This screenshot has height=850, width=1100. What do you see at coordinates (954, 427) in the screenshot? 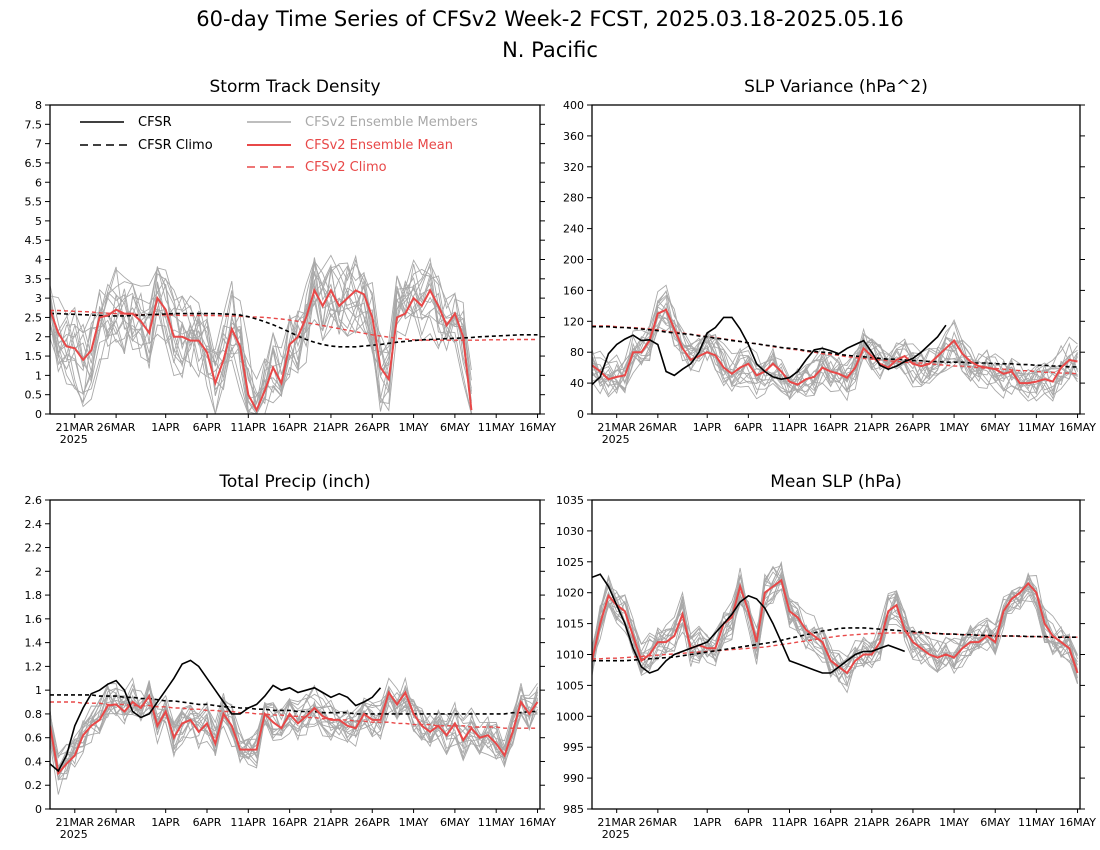
I see `slp-variance-xtick-label: 1MAY` at bounding box center [954, 427].